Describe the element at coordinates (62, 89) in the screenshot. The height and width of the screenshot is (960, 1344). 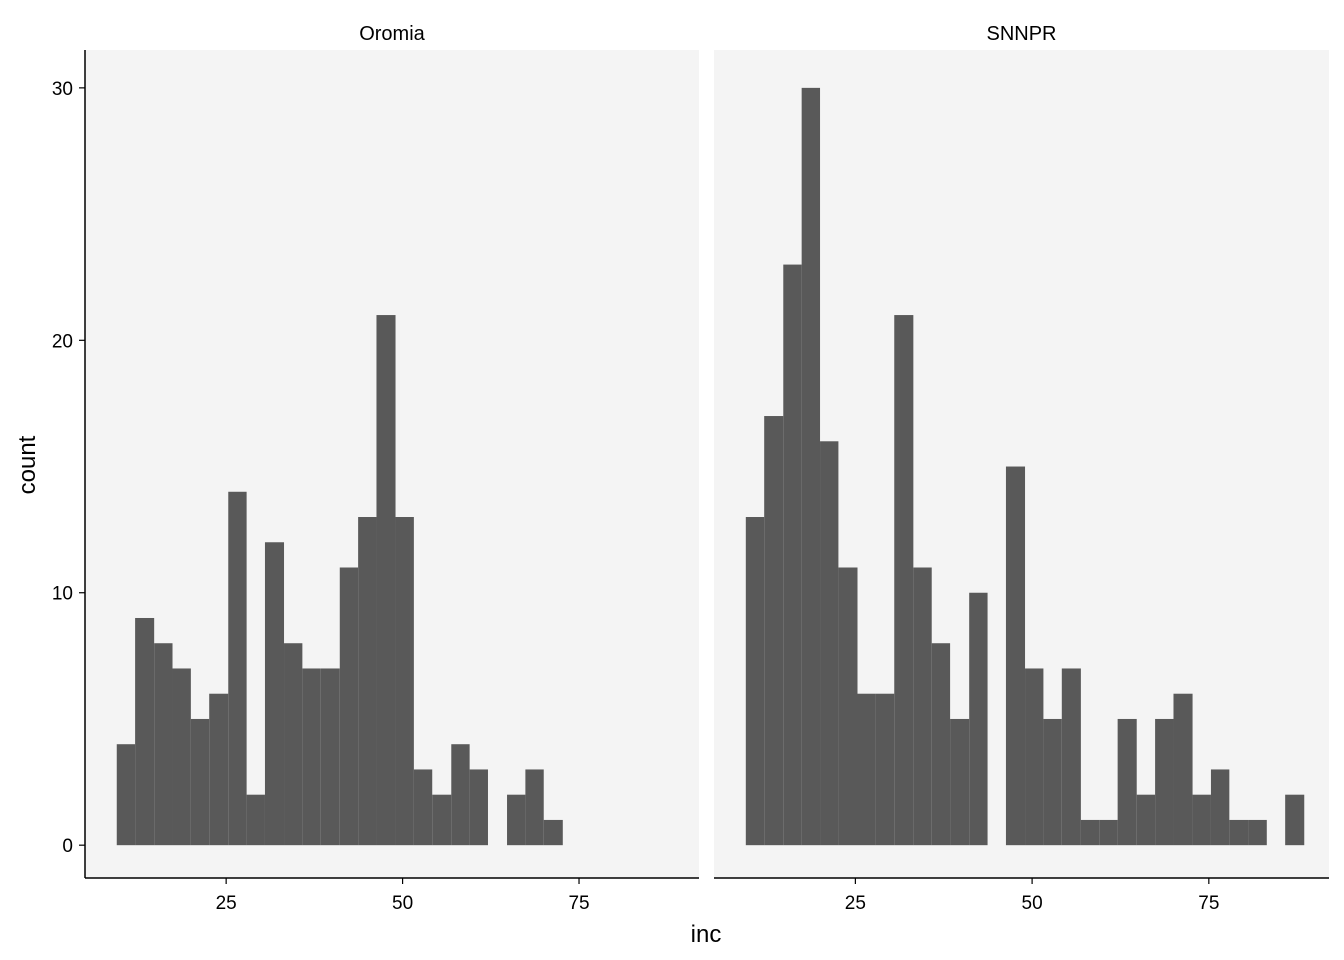
I see `y-tick-label: 30` at that location.